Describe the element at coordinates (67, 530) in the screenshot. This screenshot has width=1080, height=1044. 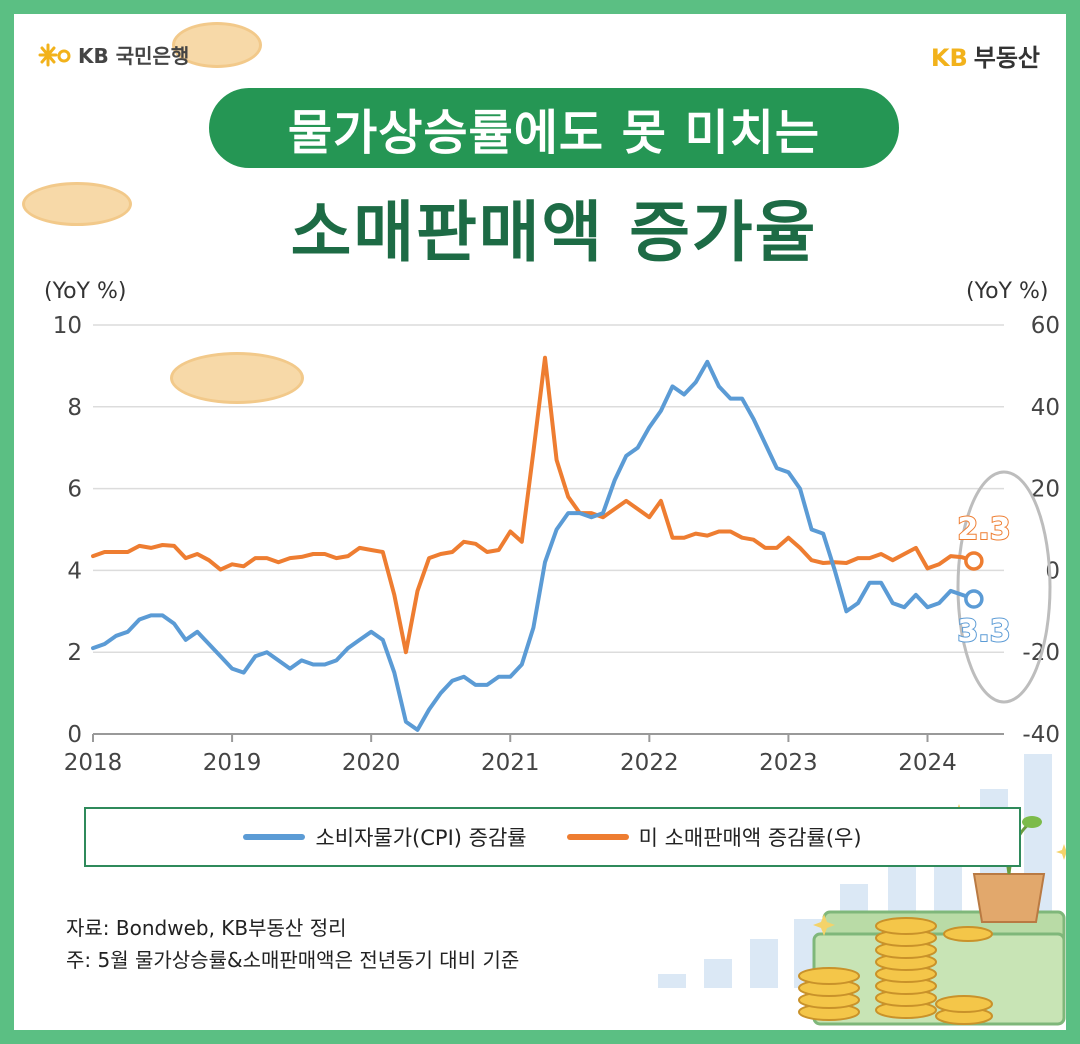
I see `left-axis: 0 2 4 6 8 10` at that location.